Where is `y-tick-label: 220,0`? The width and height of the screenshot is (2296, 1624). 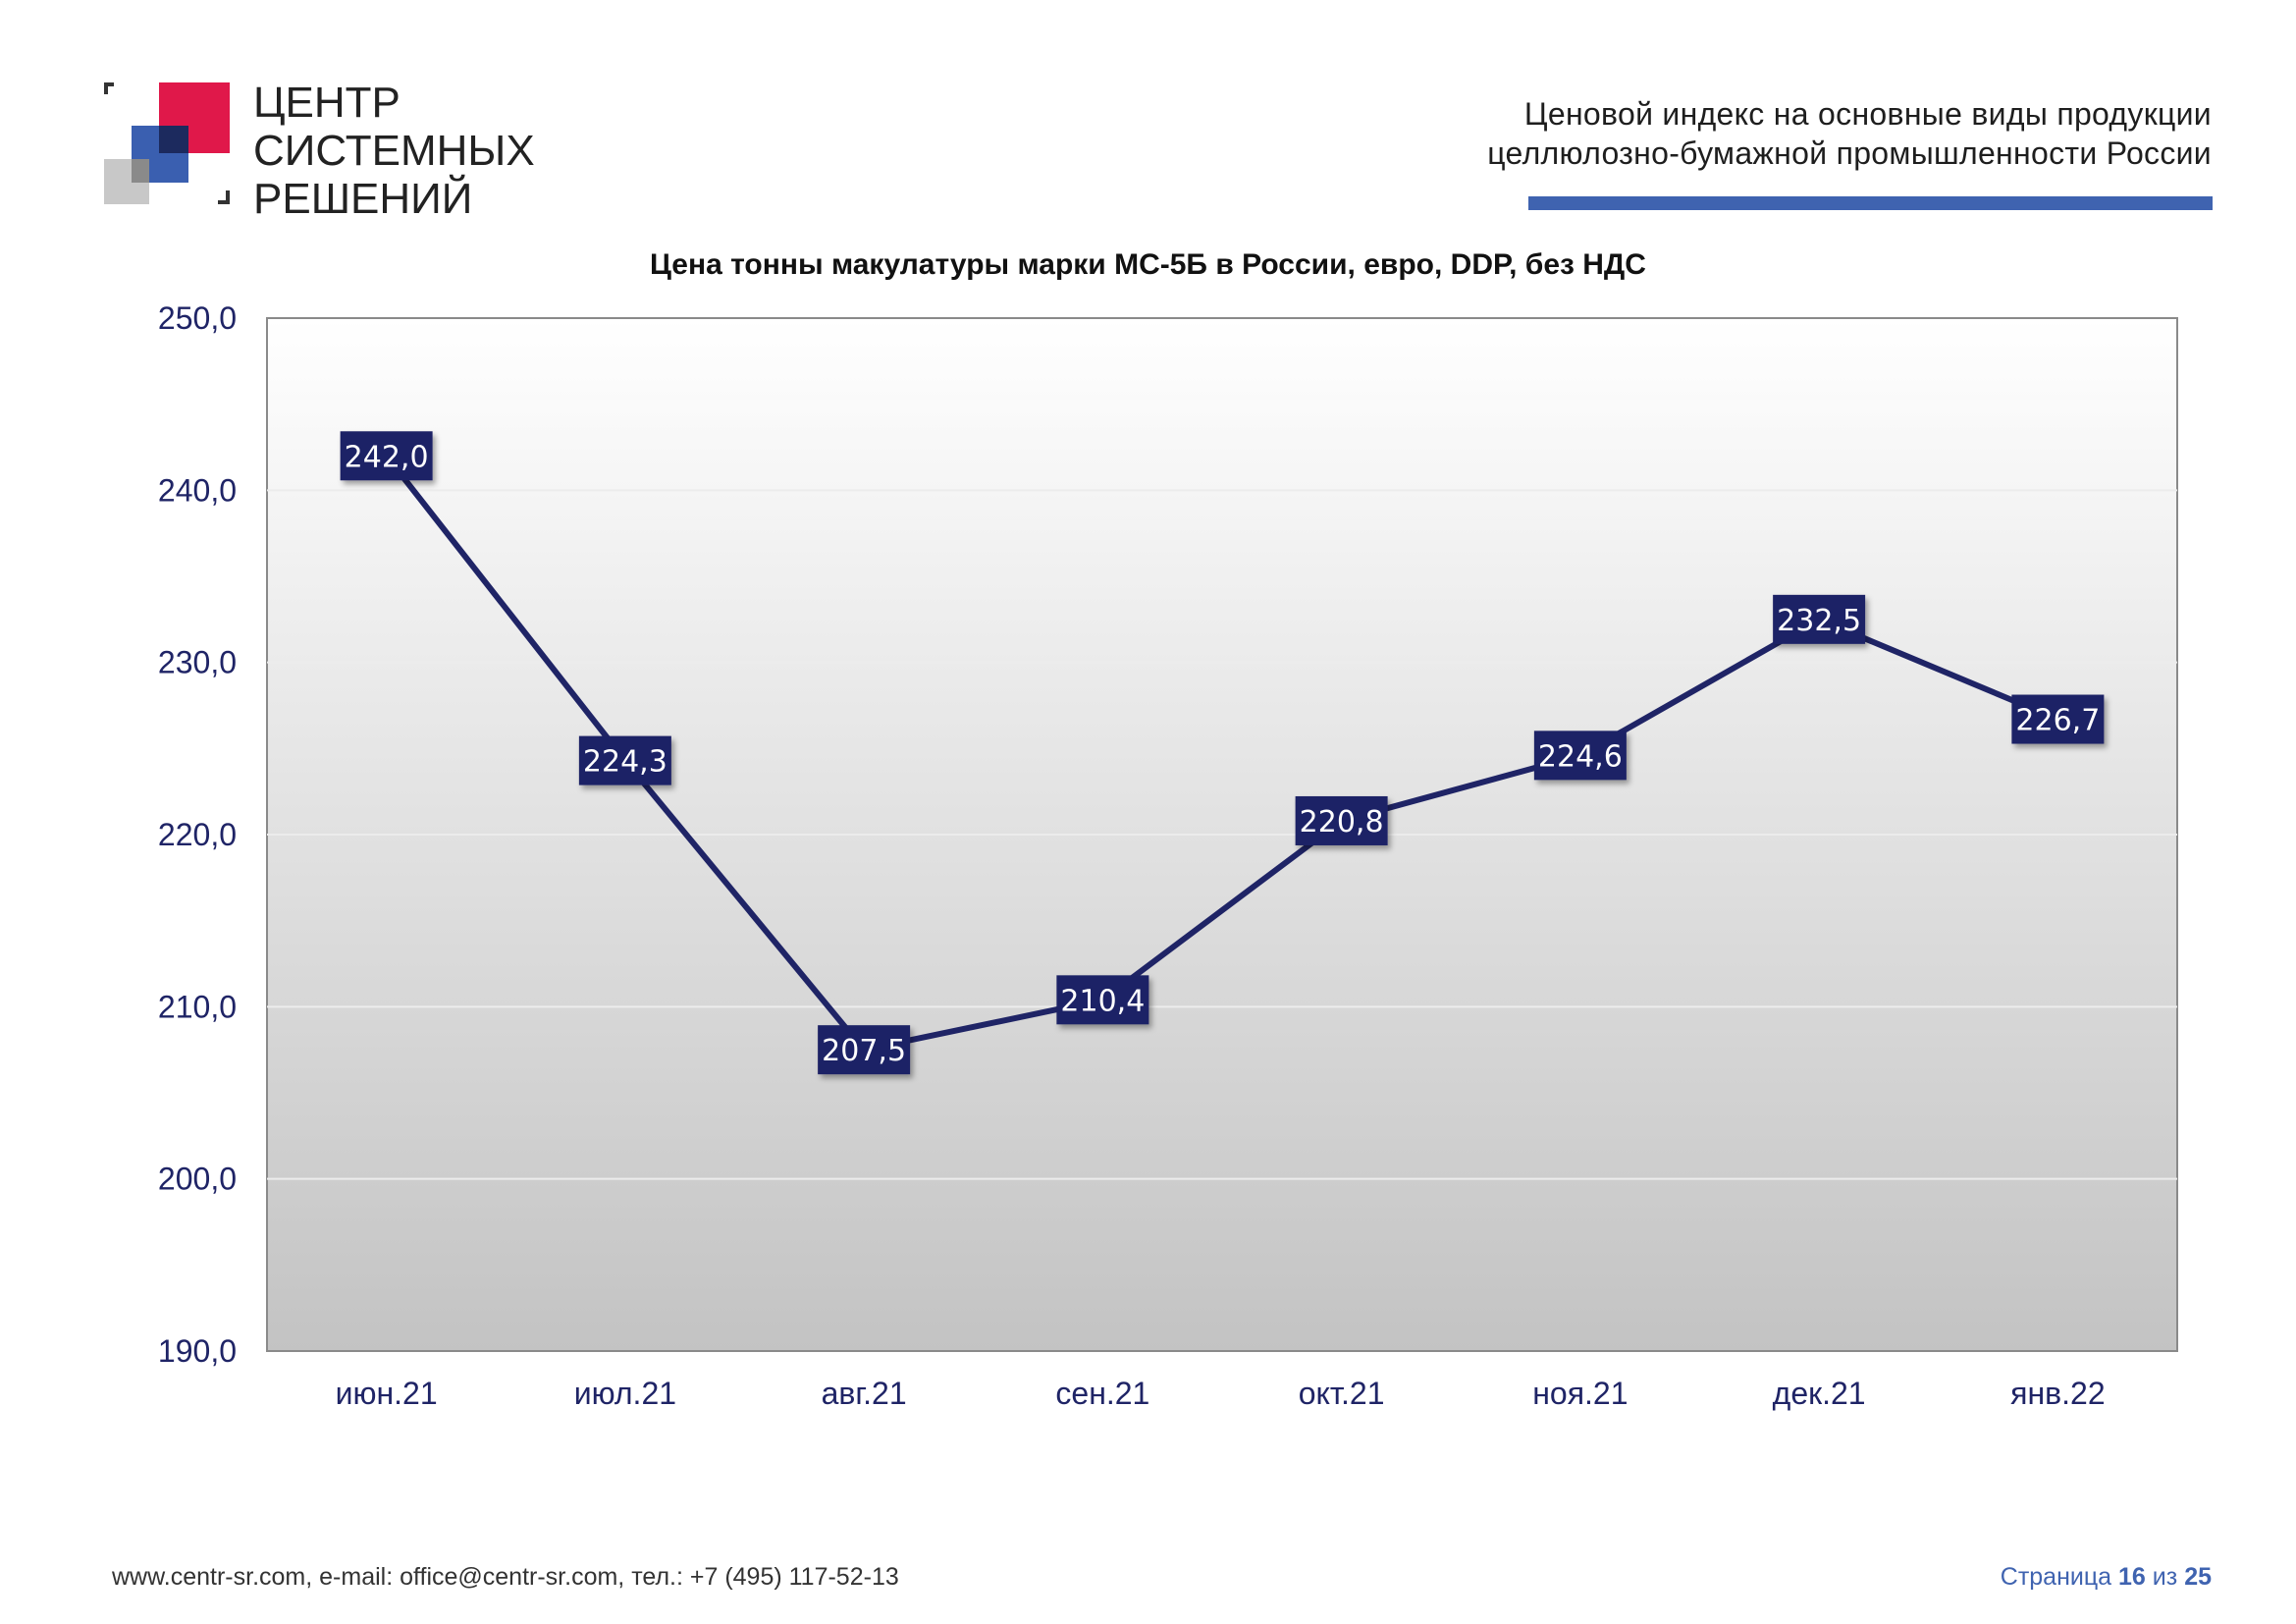
y-tick-label: 220,0 is located at coordinates (197, 834).